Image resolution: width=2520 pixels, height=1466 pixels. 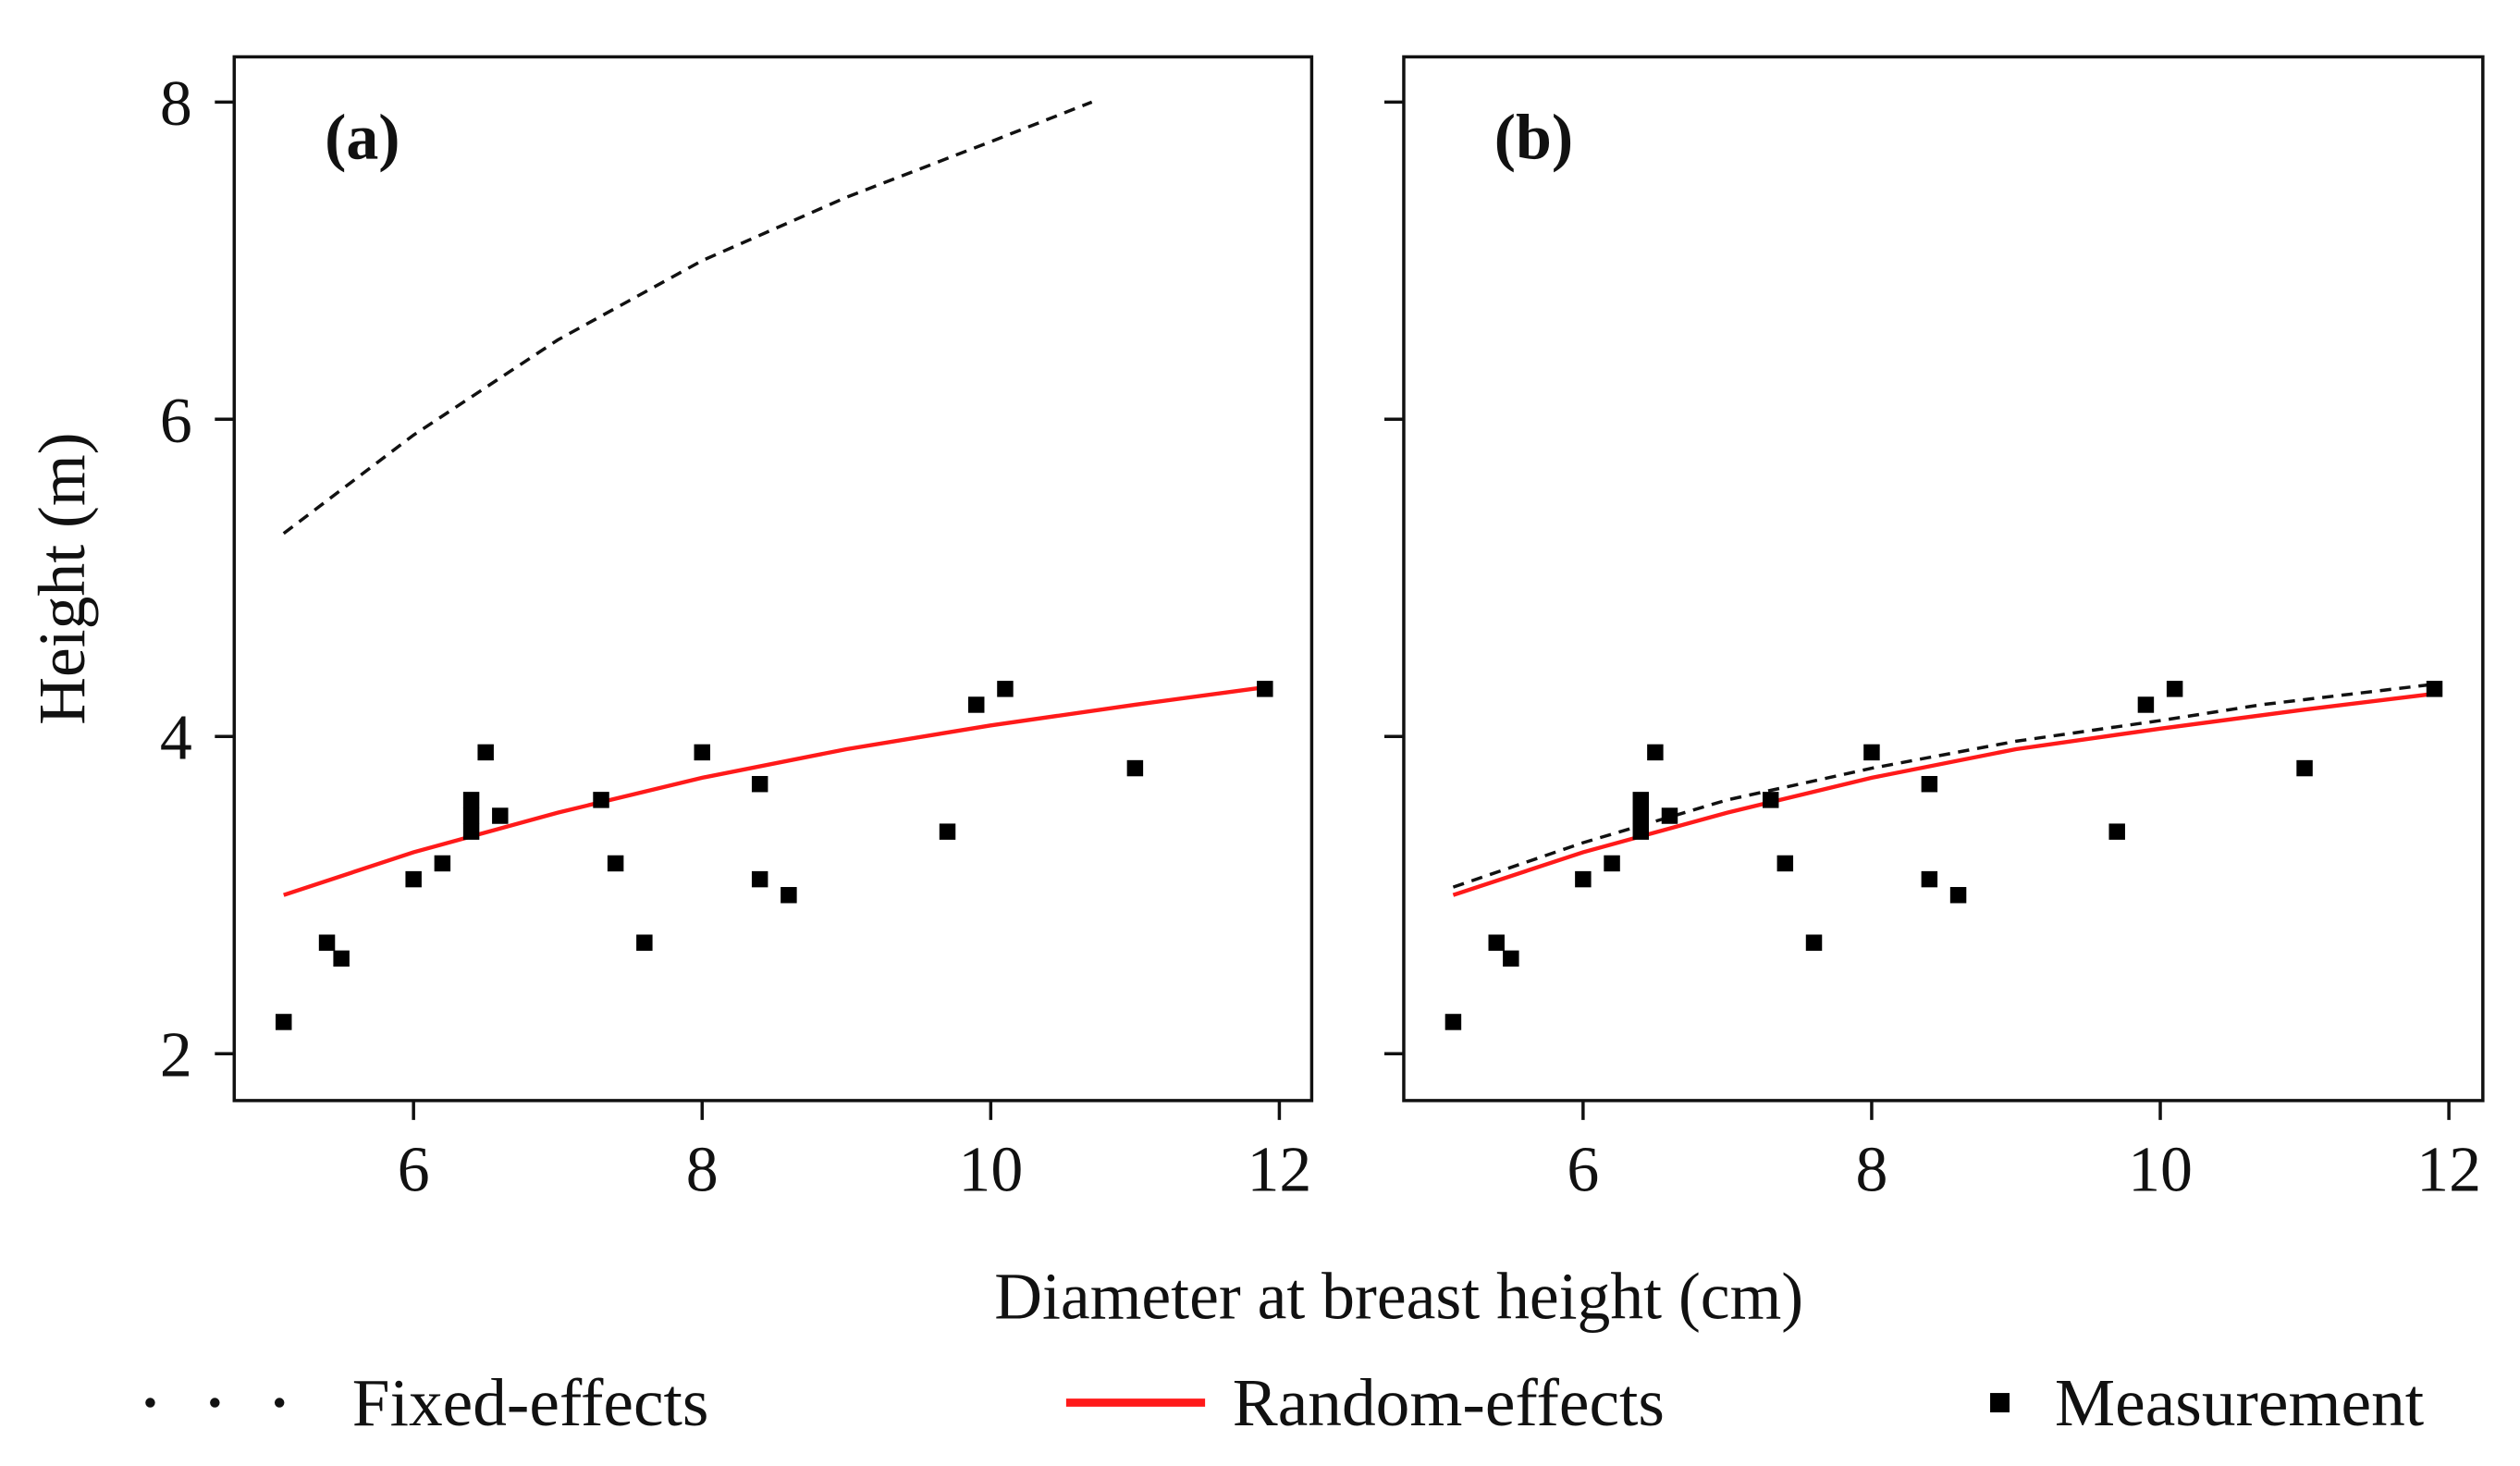 I want to click on legend-fixed-label: Fixed-effects, so click(x=530, y=1402).